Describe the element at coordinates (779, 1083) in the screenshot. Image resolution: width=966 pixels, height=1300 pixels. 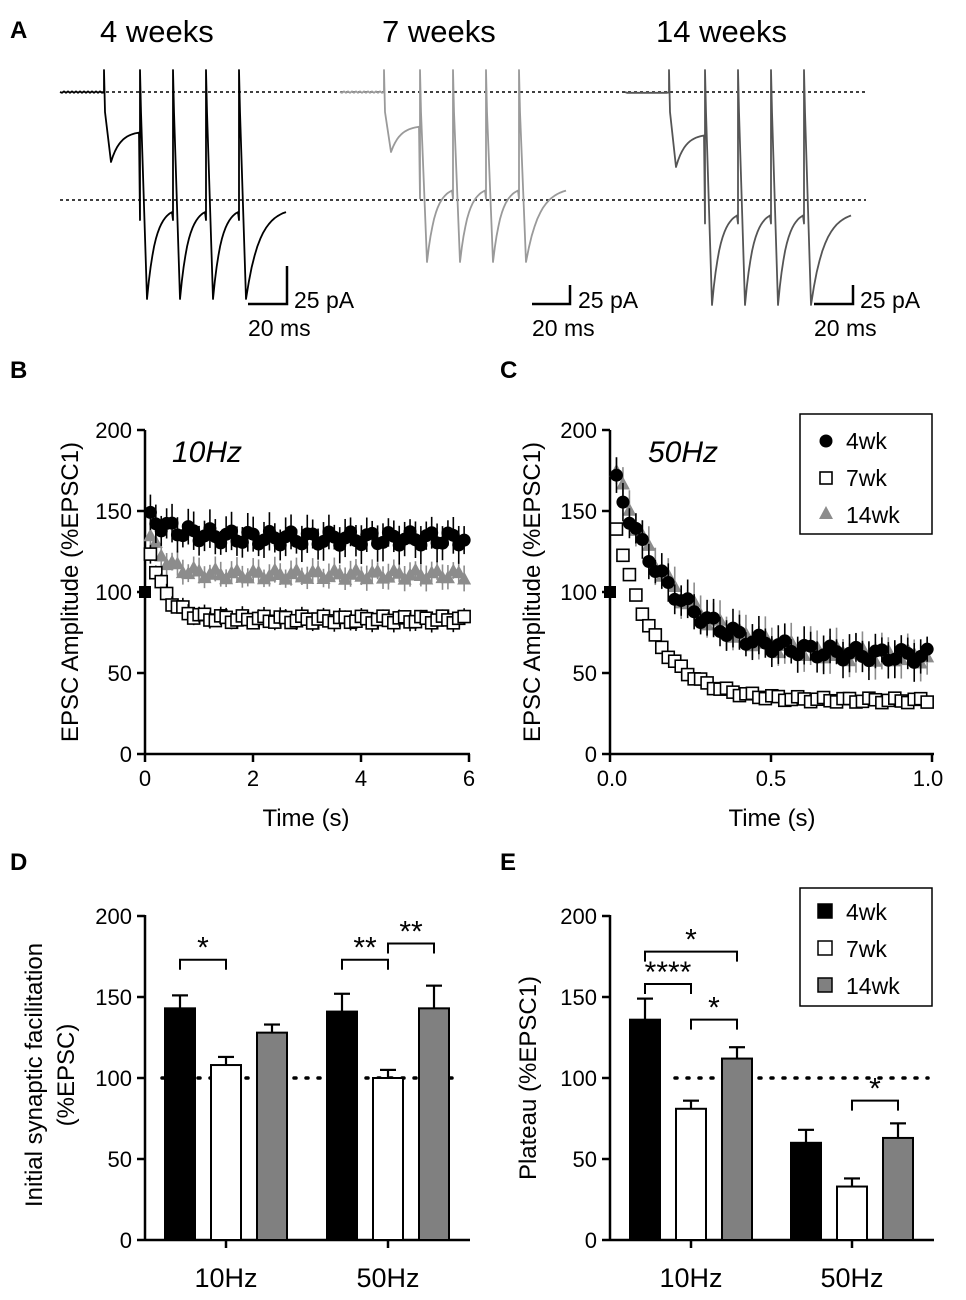
I see `panel-e-data: *******` at that location.